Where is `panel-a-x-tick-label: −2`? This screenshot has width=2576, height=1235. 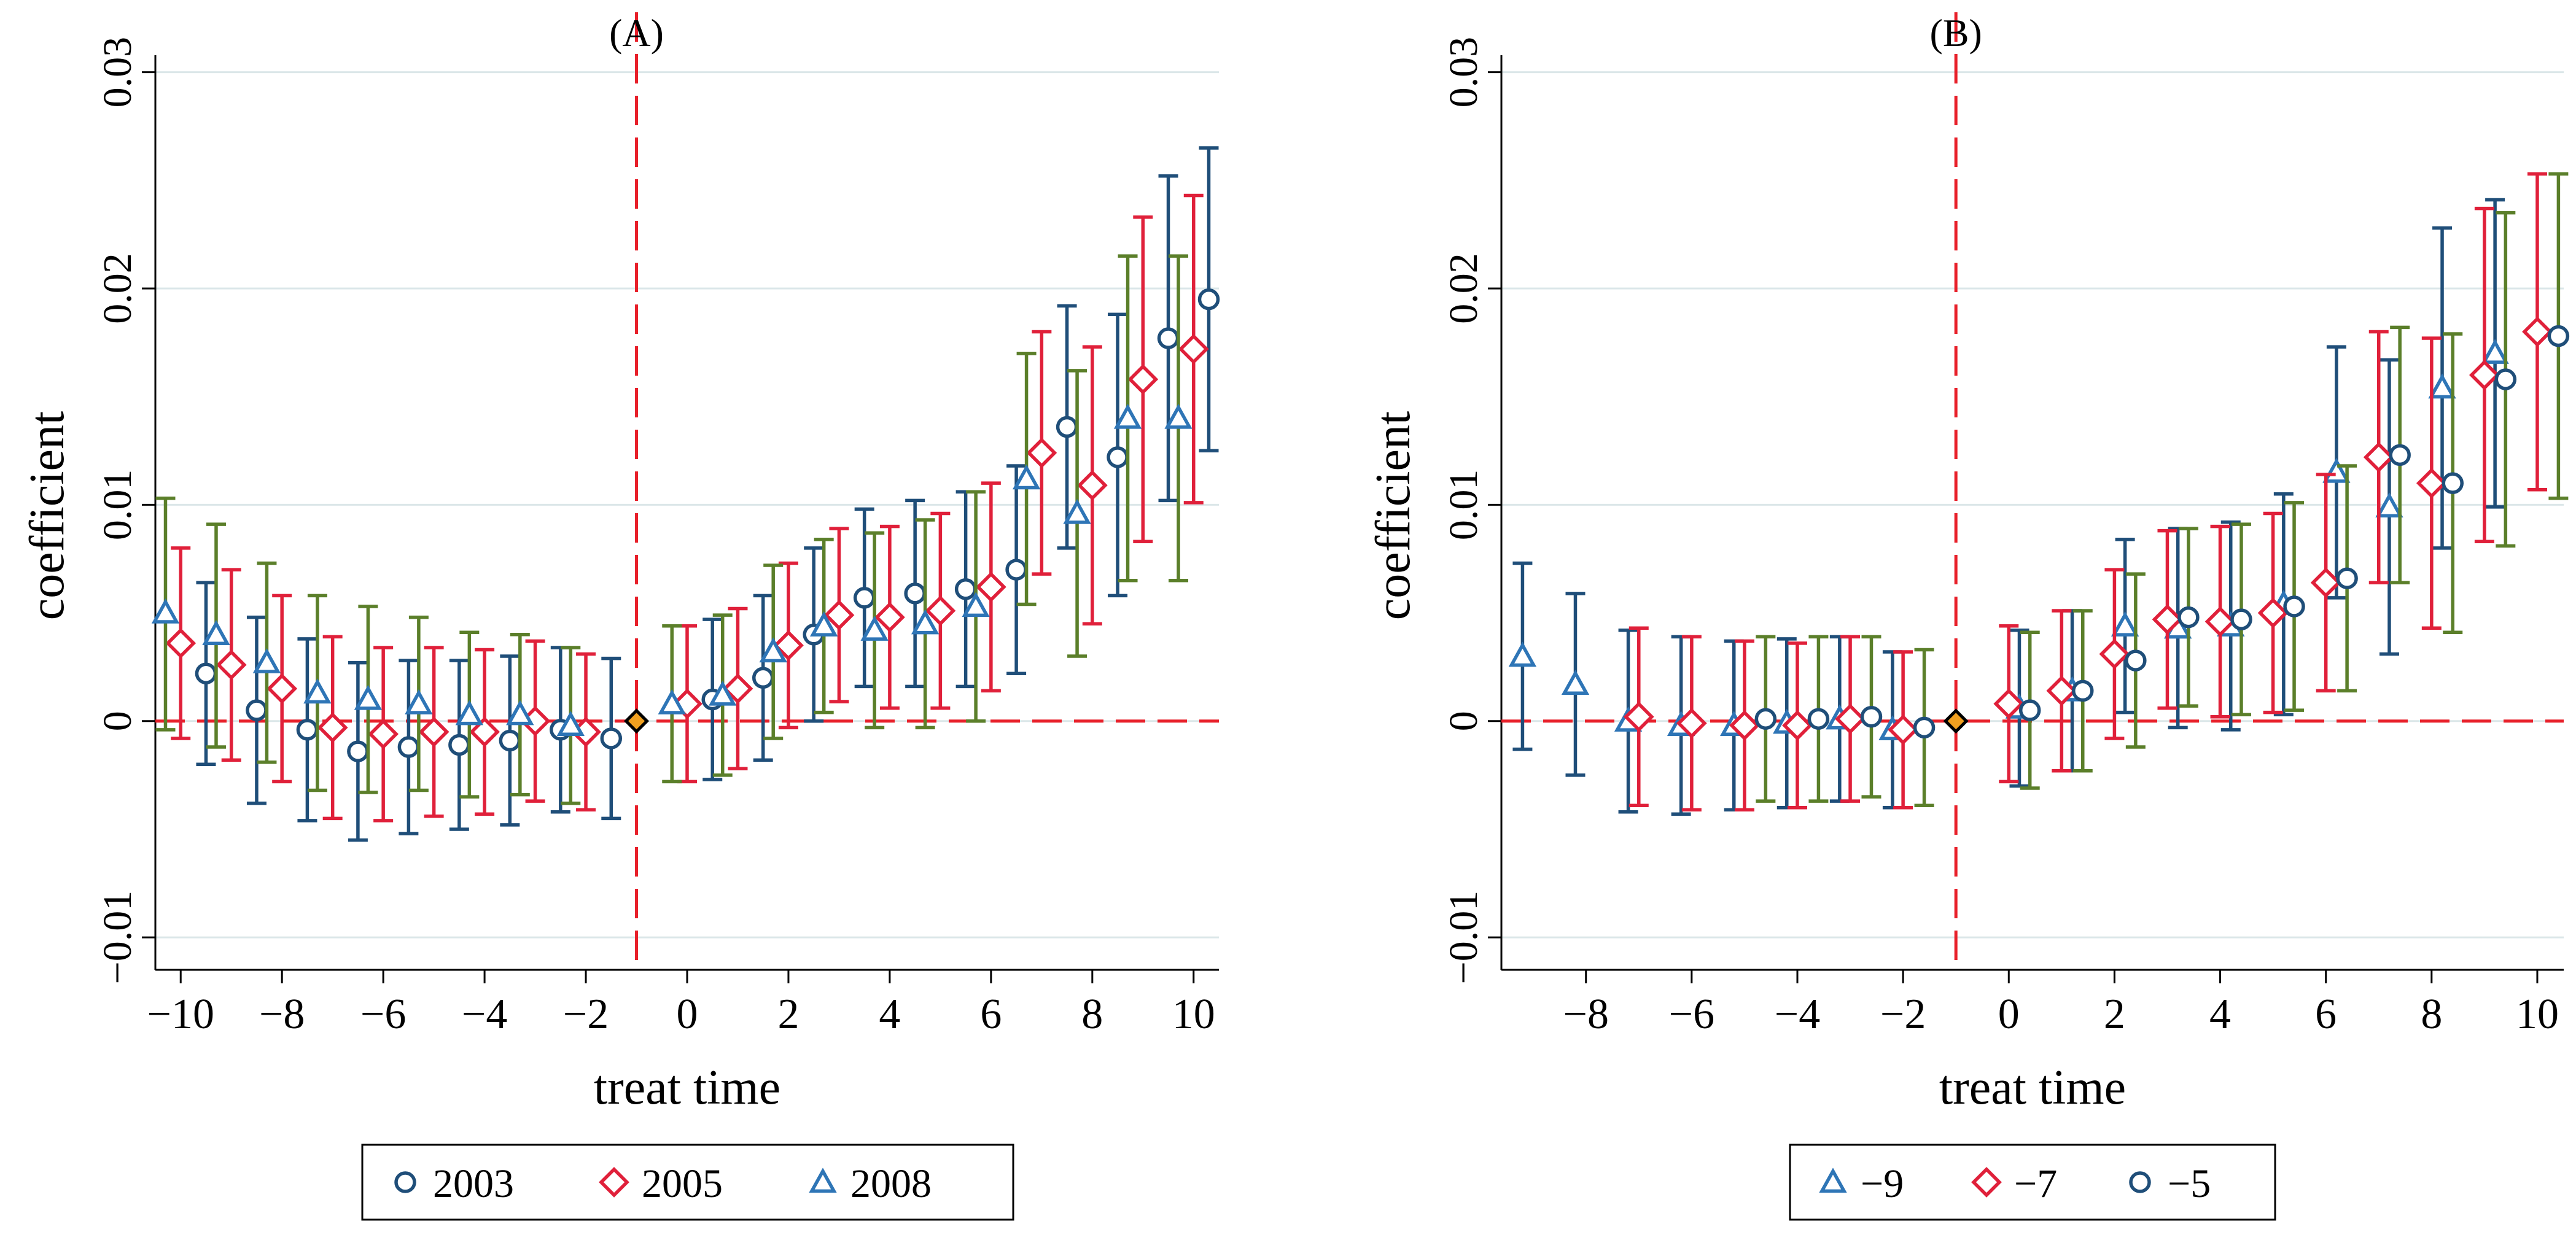 panel-a-x-tick-label: −2 is located at coordinates (586, 1014).